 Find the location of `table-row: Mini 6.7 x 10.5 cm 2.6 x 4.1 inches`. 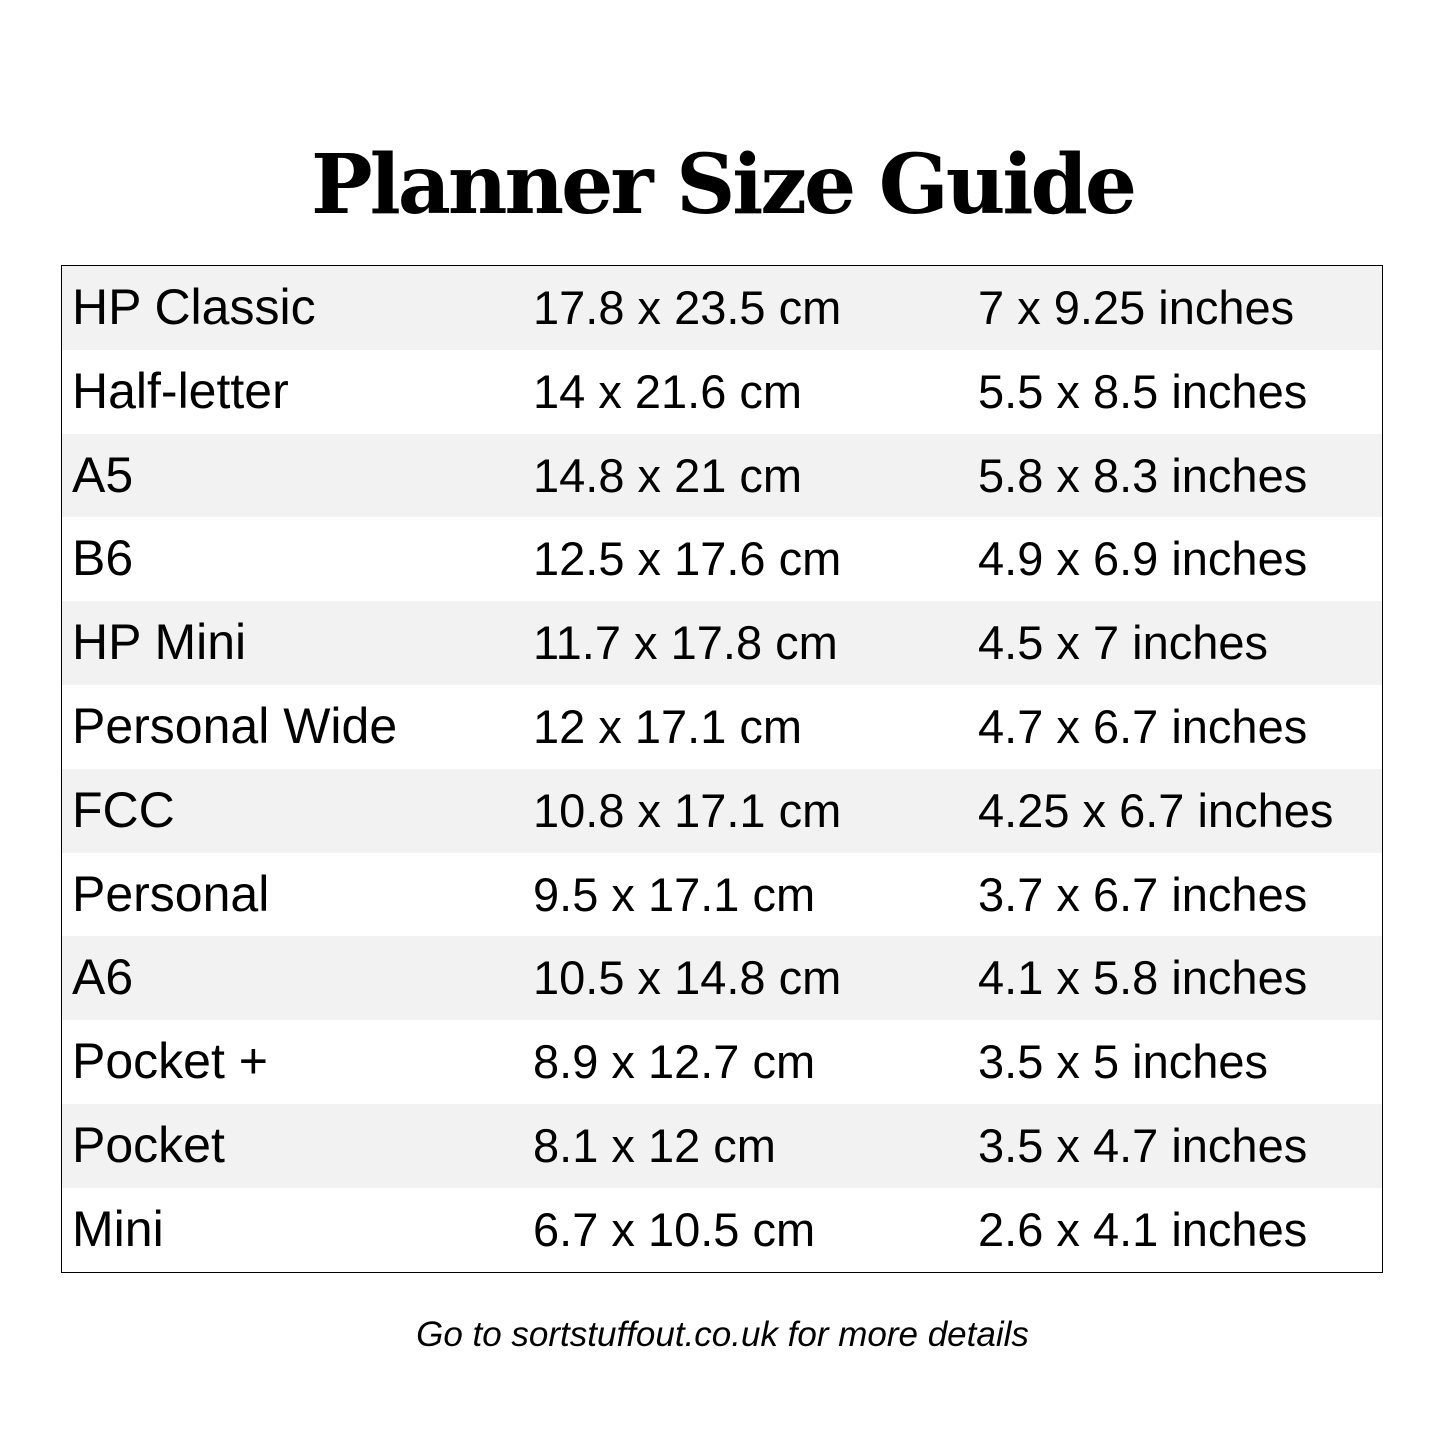

table-row: Mini 6.7 x 10.5 cm 2.6 x 4.1 inches is located at coordinates (722, 1229).